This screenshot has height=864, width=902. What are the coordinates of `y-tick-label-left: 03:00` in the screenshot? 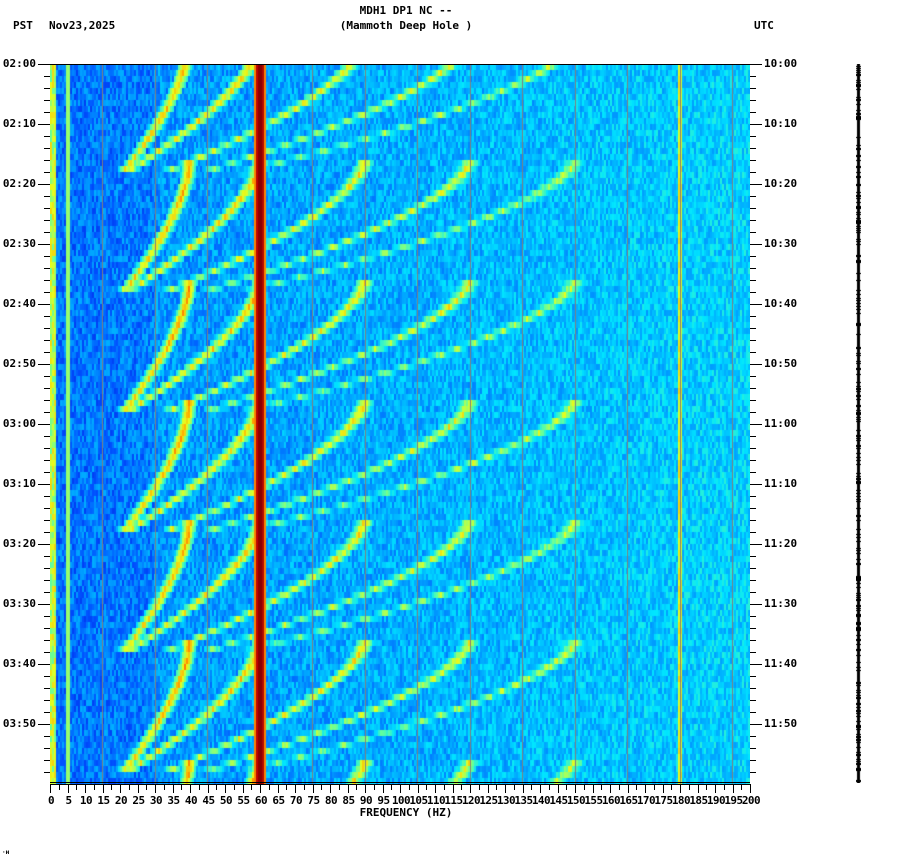 It's located at (19, 423).